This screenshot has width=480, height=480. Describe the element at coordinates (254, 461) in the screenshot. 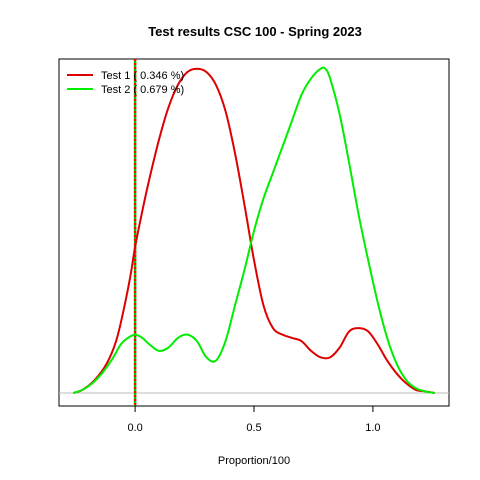

I see `x-axis-label: Proportion/100` at that location.